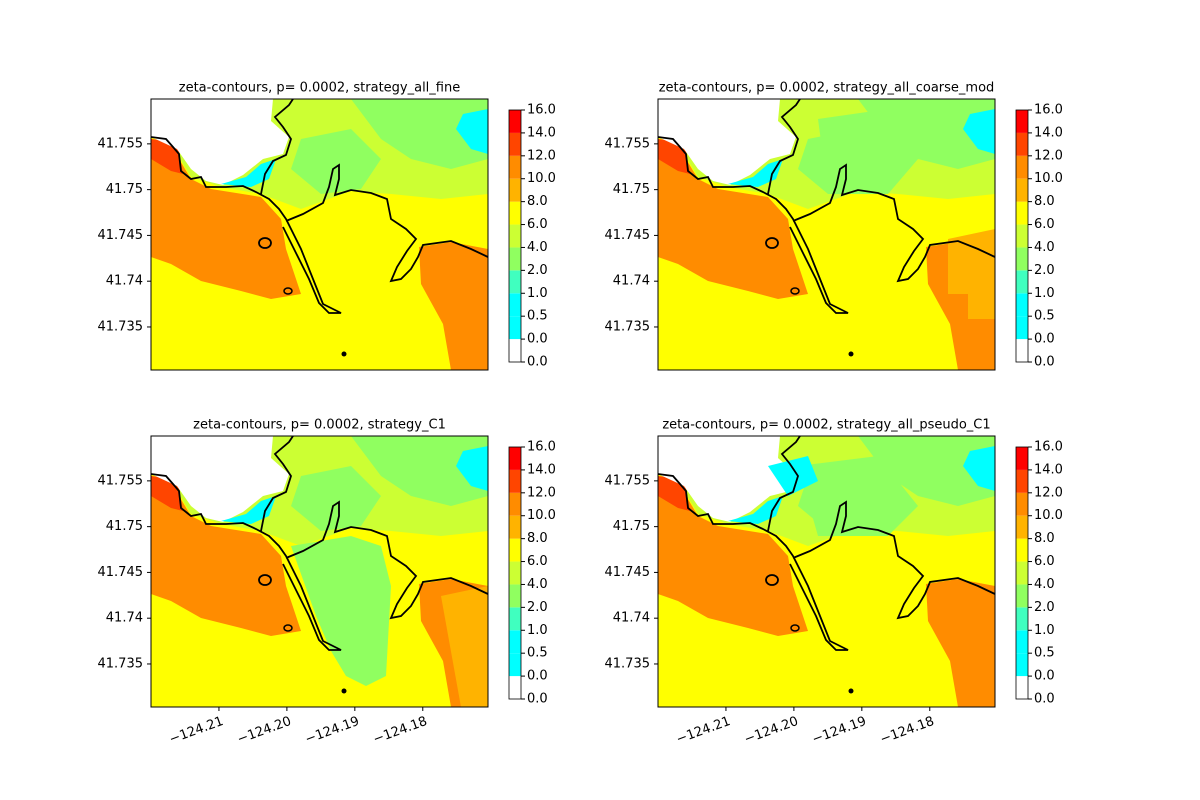  What do you see at coordinates (907, 730) in the screenshot?
I see `x-tick-label: −124.18` at bounding box center [907, 730].